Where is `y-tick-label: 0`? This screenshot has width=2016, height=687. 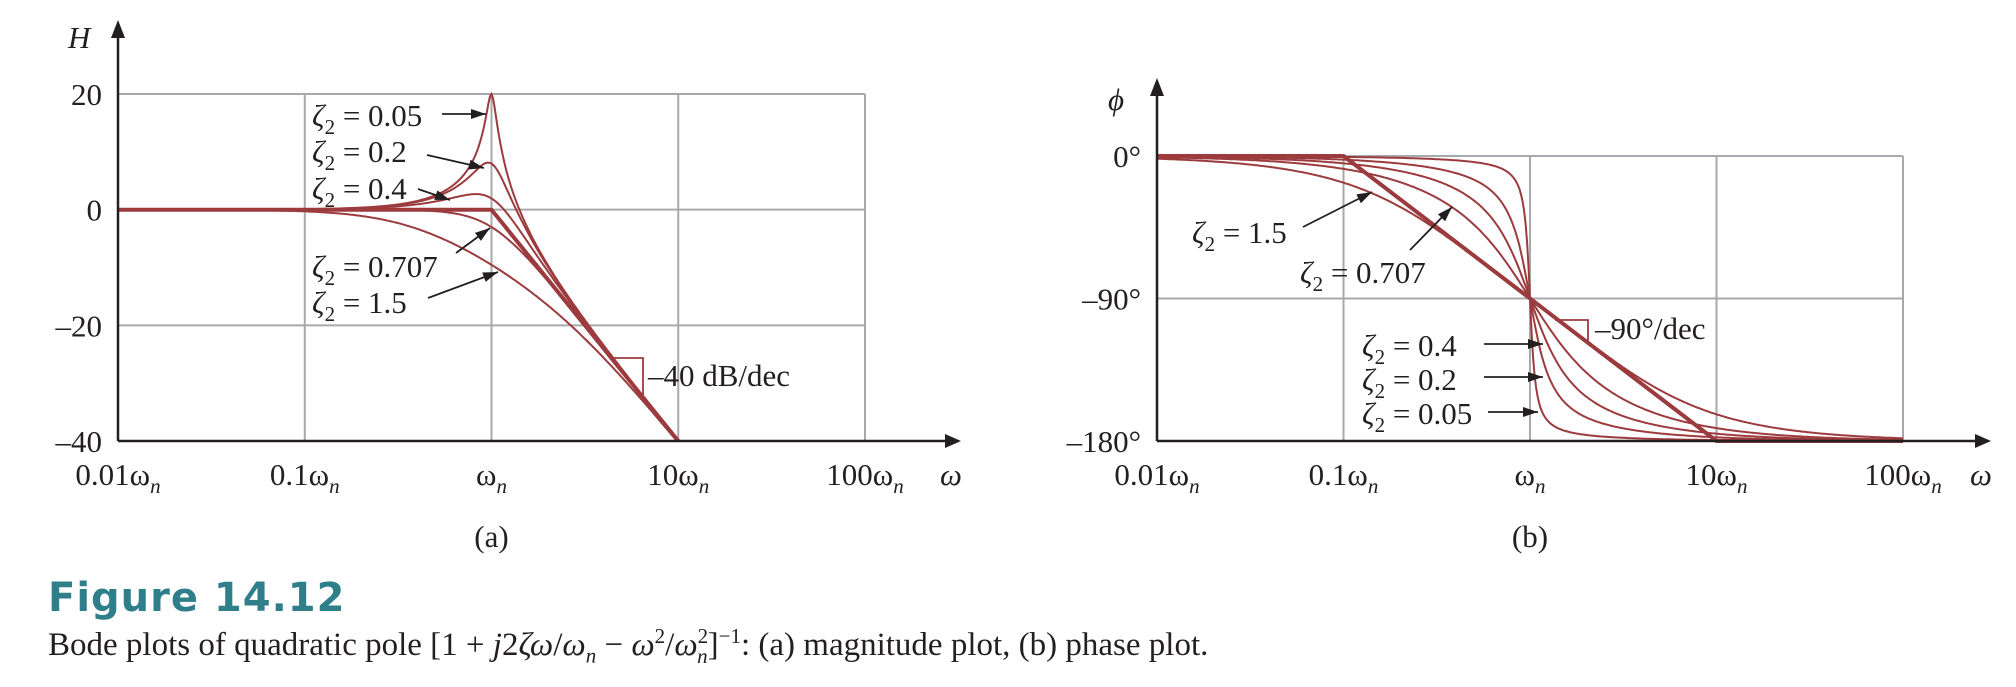
y-tick-label: 0 is located at coordinates (95, 210).